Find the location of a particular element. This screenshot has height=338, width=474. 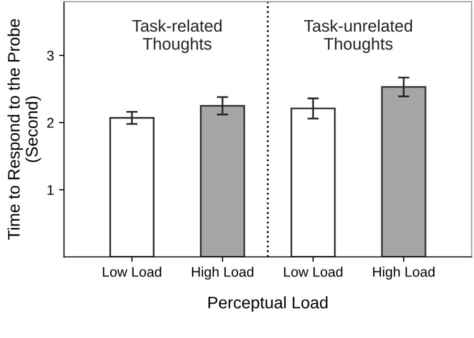

y-tick-label: 1 is located at coordinates (51, 190).